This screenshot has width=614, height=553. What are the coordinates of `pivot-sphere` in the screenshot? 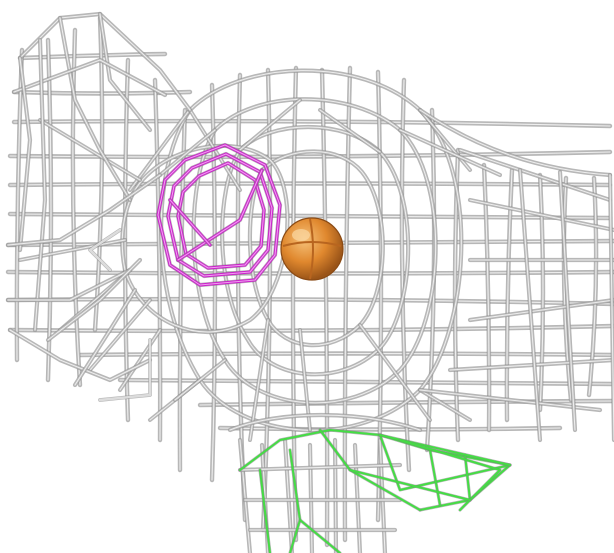 It's located at (312, 249).